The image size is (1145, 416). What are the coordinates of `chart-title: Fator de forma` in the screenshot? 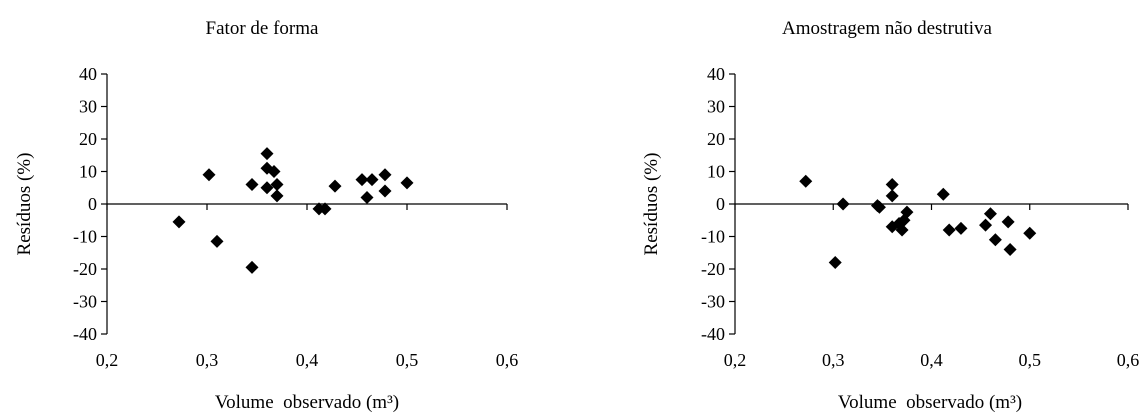 It's located at (262, 28).